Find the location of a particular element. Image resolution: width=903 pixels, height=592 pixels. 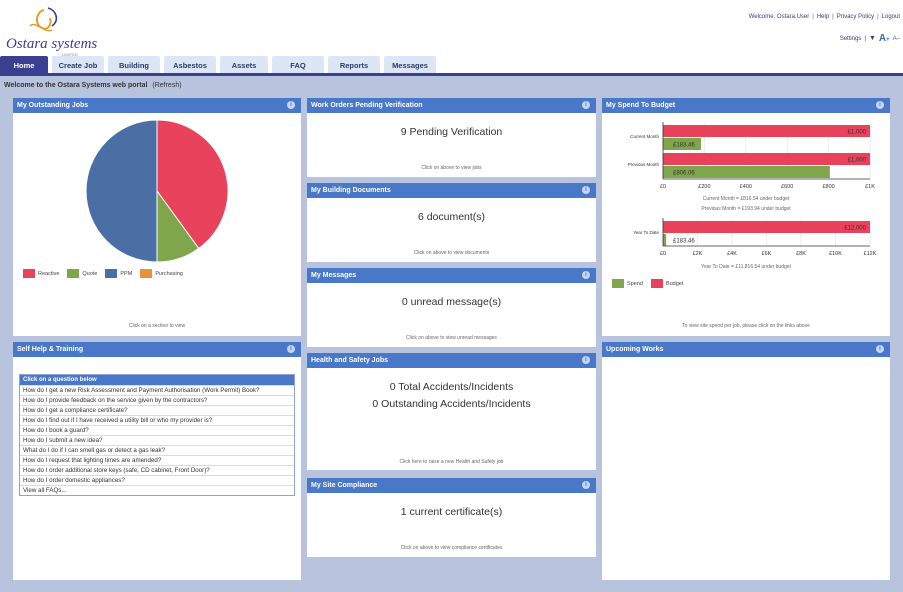

legend-ppm: PPM is located at coordinates (118, 273).